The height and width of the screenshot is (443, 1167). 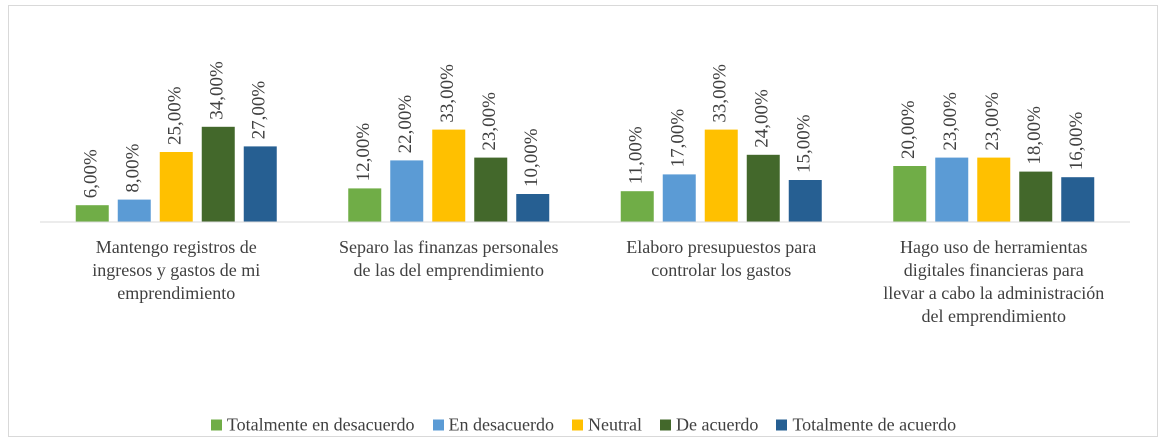 What do you see at coordinates (501, 424) in the screenshot?
I see `legend-label: En desacuerdo` at bounding box center [501, 424].